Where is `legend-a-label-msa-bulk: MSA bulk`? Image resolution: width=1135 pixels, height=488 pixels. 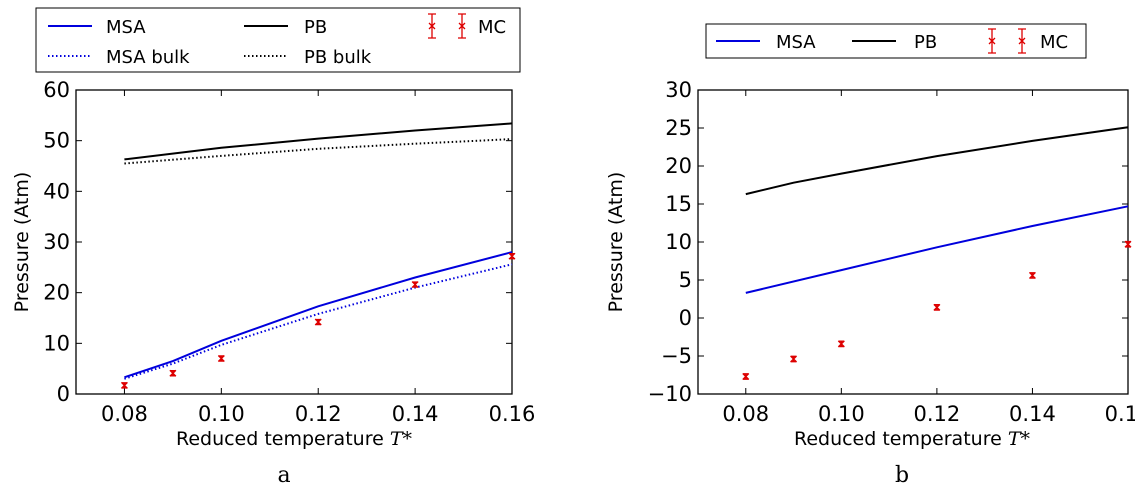 legend-a-label-msa-bulk: MSA bulk is located at coordinates (148, 57).